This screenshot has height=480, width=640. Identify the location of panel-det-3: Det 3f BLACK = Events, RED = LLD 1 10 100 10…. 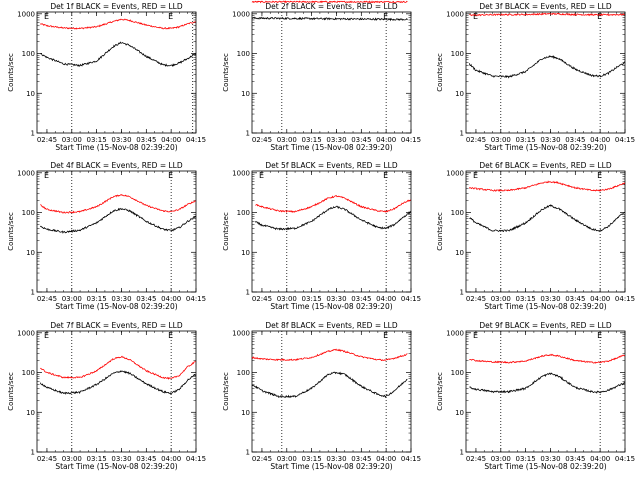
(535, 77).